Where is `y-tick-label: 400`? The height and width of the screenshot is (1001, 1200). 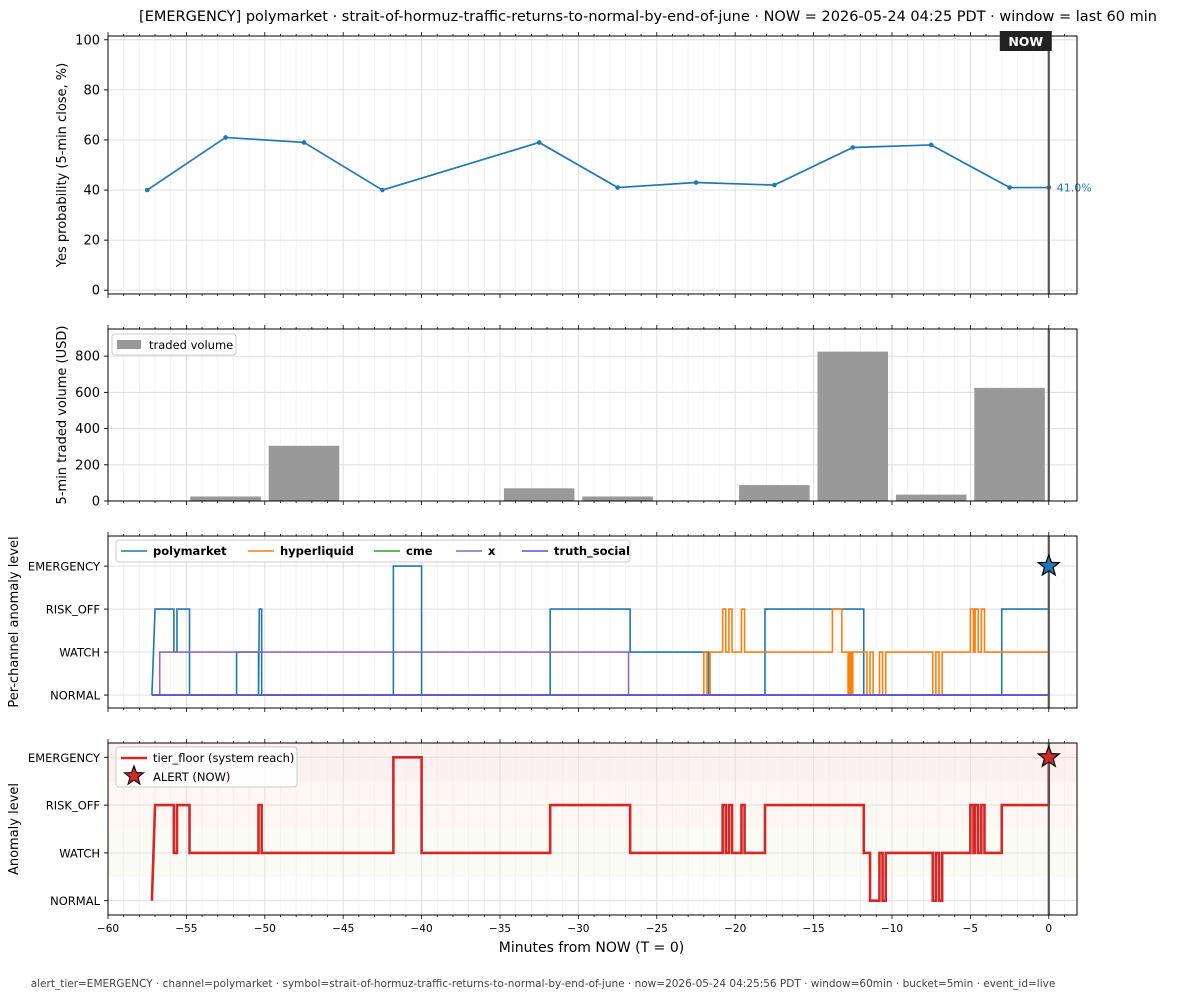
y-tick-label: 400 is located at coordinates (87, 429).